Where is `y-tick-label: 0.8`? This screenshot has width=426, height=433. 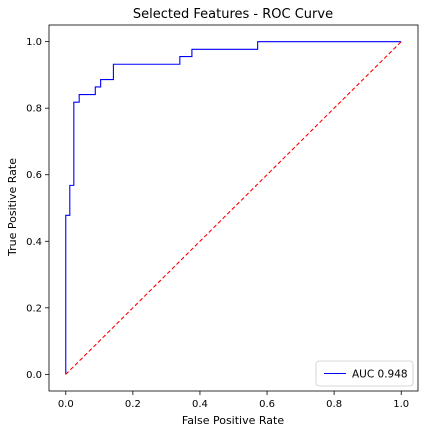
y-tick-label: 0.8 is located at coordinates (34, 109).